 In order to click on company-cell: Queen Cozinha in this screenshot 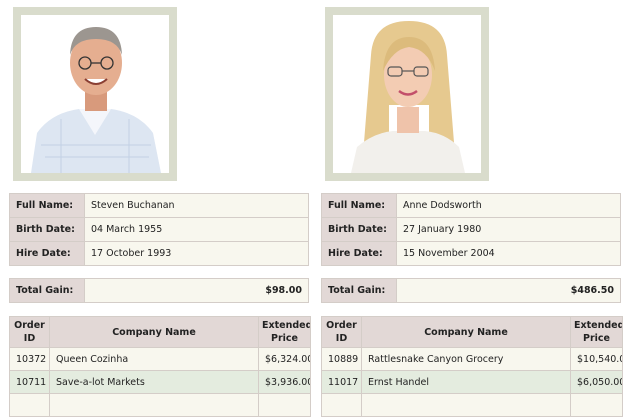, I will do `click(154, 359)`.